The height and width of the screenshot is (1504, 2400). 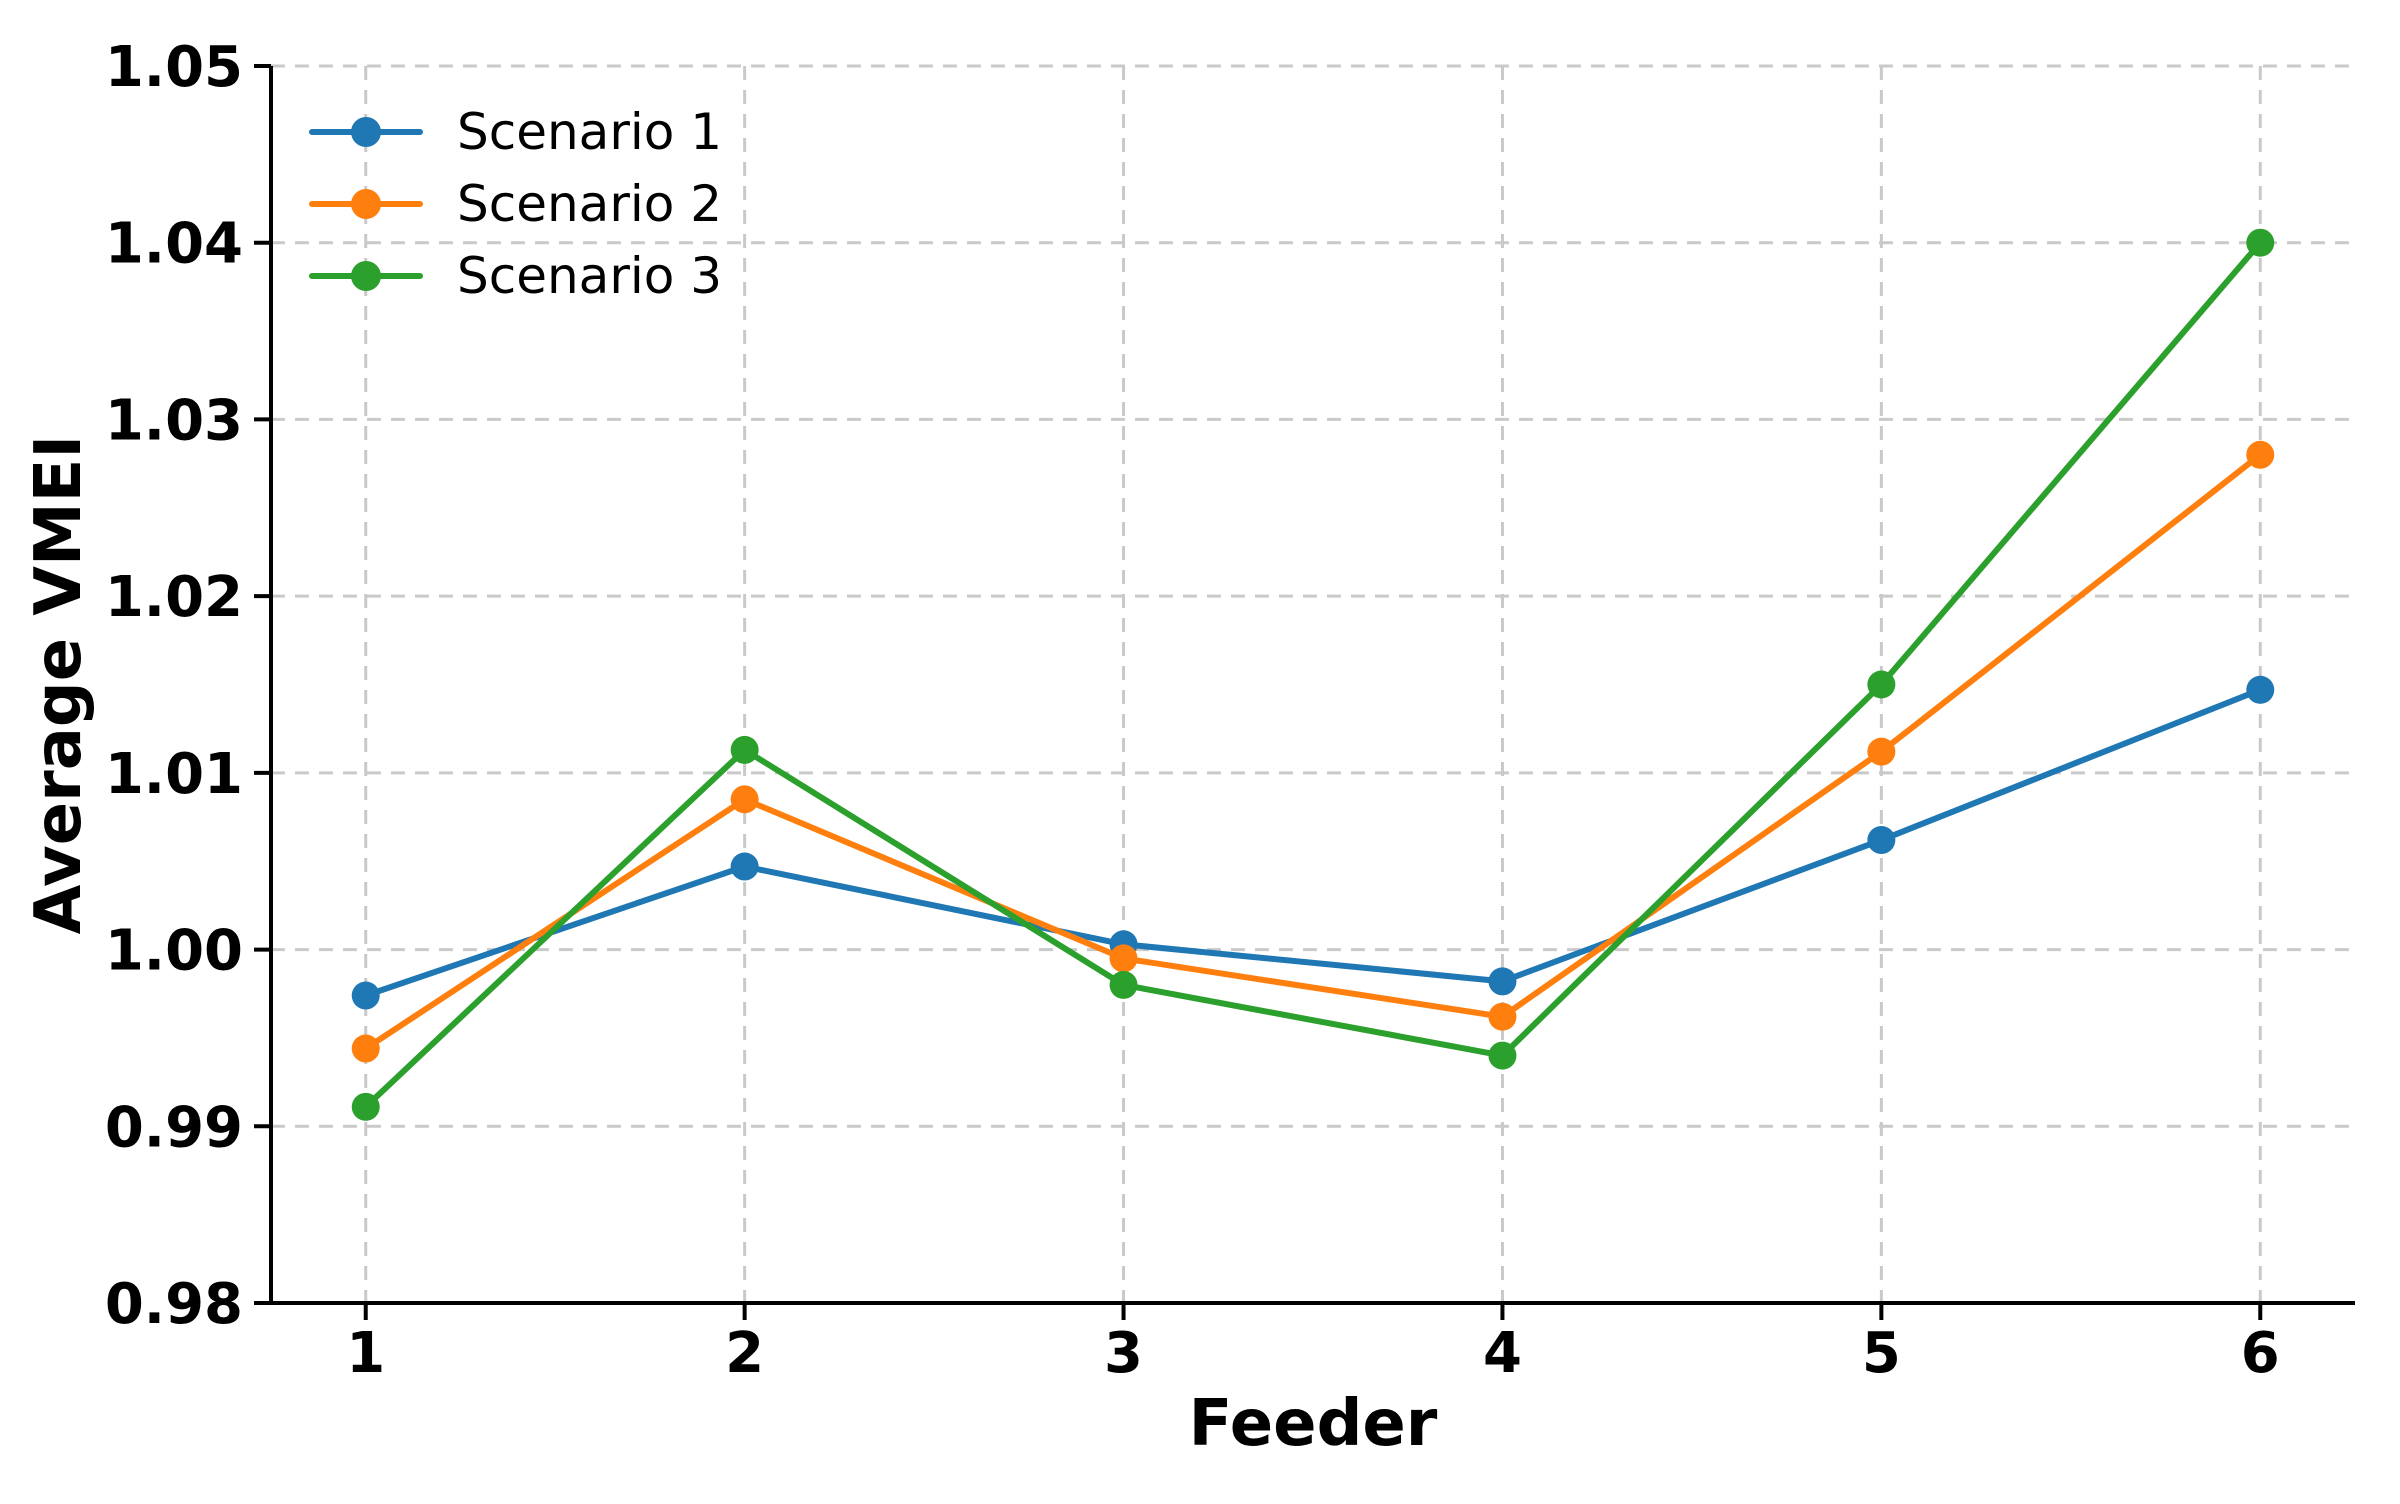 I want to click on y-tick-label: 1.05, so click(x=174, y=67).